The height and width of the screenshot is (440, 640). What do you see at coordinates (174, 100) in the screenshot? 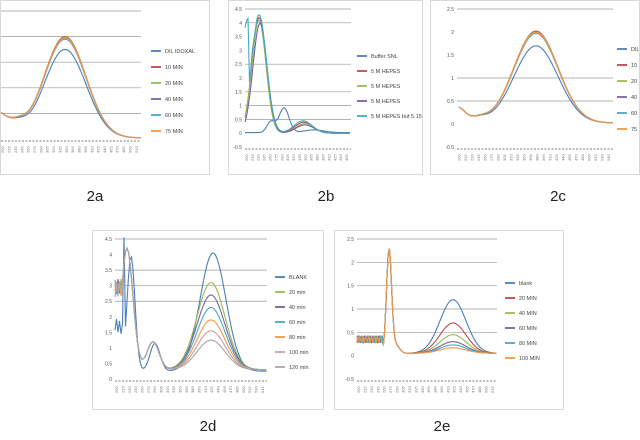
I see `chart-2a-legend-label: 40 MIN` at bounding box center [174, 100].